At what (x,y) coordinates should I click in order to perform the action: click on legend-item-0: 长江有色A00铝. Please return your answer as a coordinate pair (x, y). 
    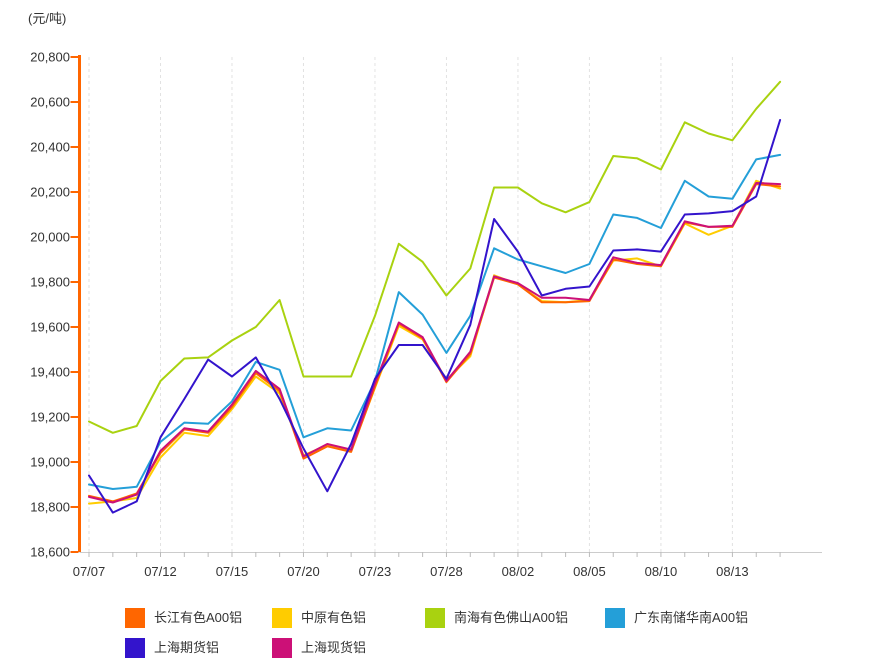
    Looking at the image, I should click on (183, 618).